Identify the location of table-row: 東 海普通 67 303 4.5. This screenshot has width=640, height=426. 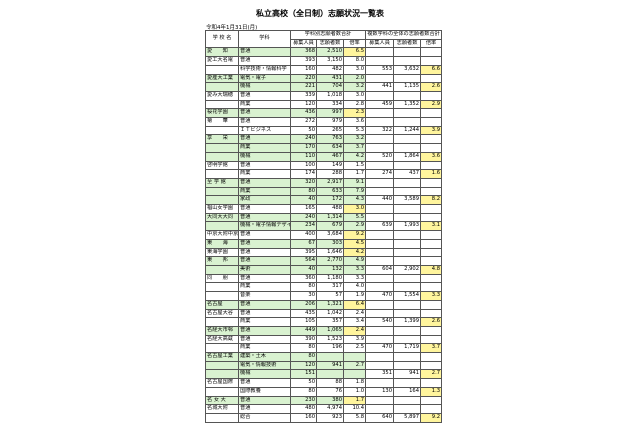
(324, 243).